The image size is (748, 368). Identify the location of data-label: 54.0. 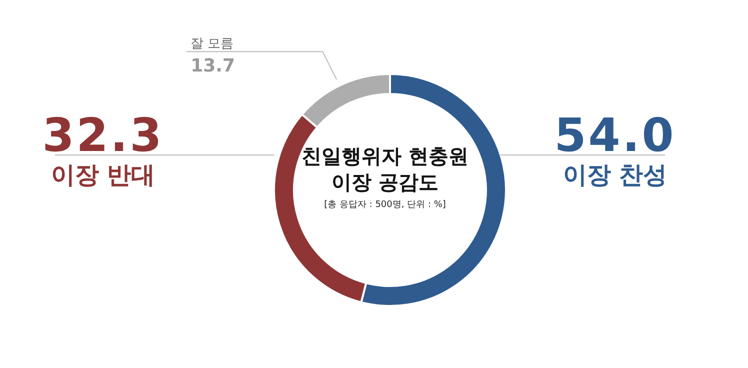
(615, 135).